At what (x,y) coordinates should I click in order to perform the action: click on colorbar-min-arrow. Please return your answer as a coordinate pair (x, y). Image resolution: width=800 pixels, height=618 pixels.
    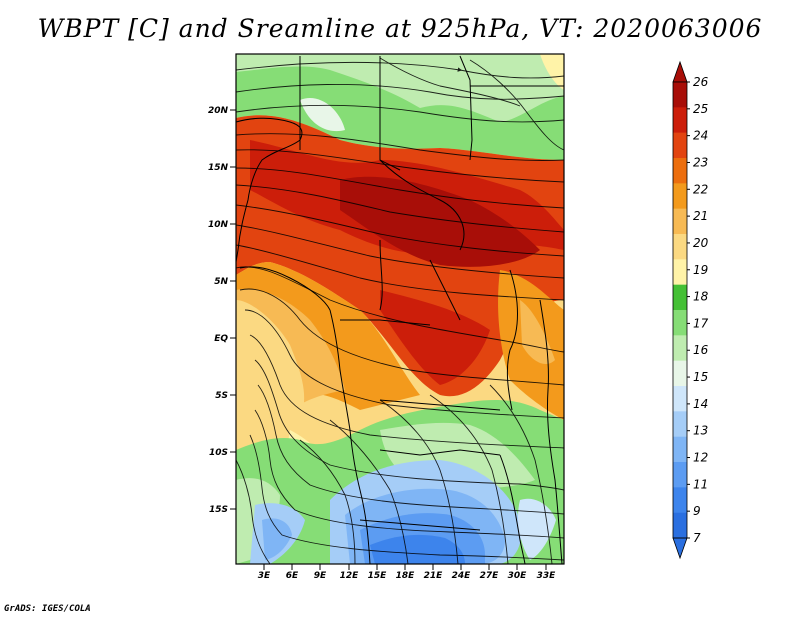
    Looking at the image, I should click on (680, 548).